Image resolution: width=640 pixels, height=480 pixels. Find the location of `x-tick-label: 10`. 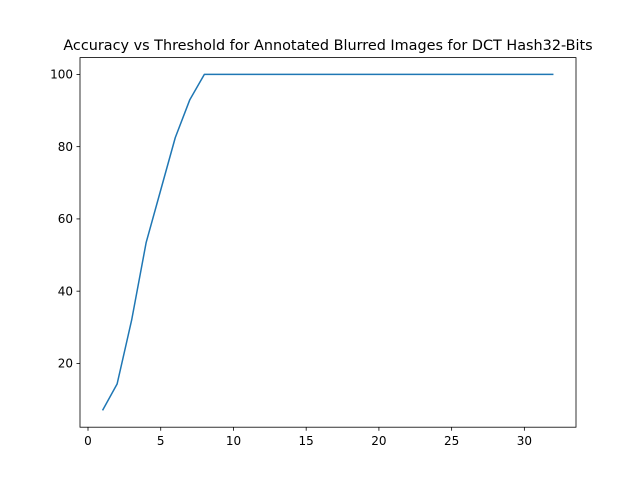

x-tick-label: 10 is located at coordinates (233, 441).